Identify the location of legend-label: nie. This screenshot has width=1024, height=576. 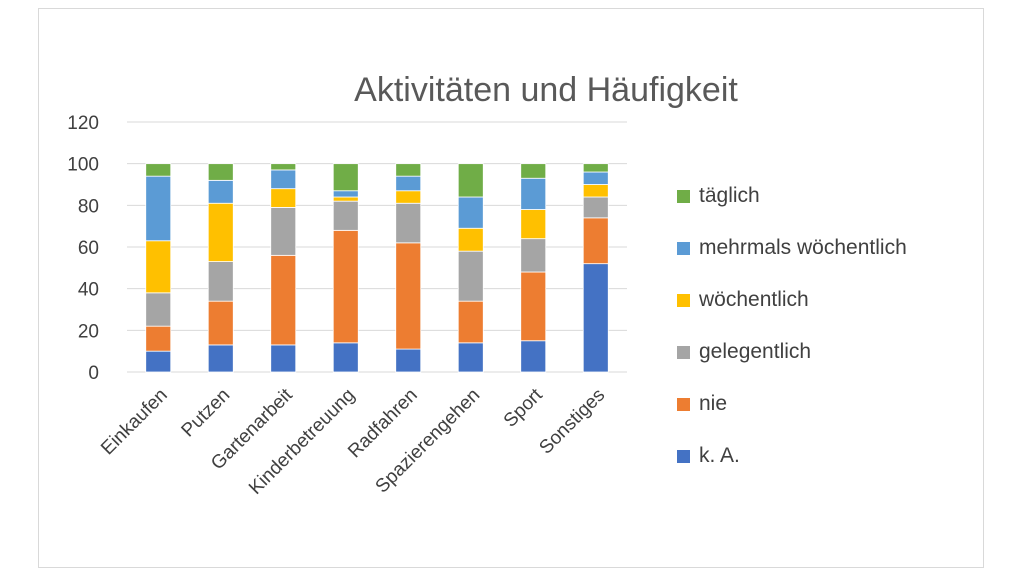
(713, 403).